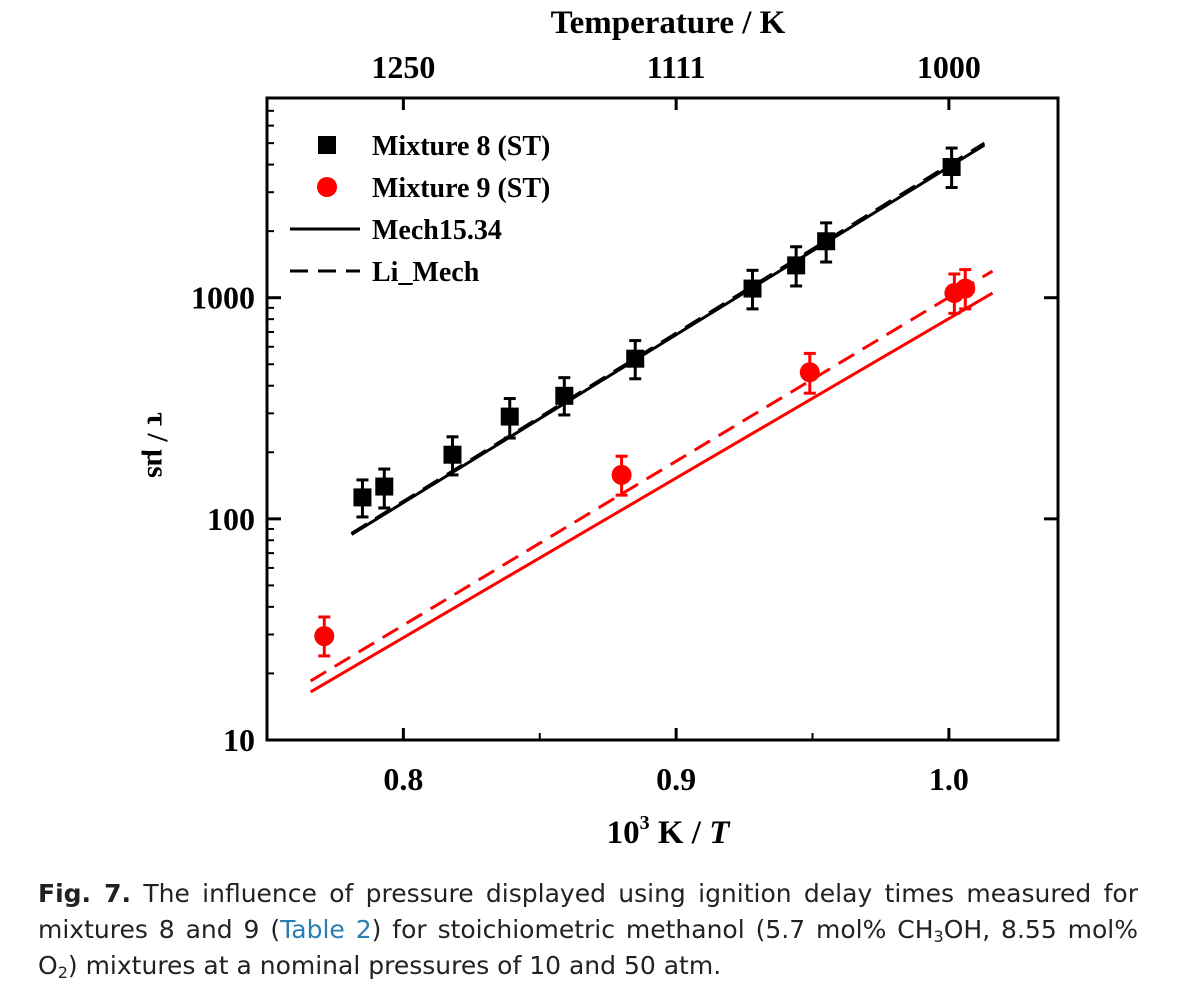  I want to click on top-tick-label: 1111, so click(676, 67).